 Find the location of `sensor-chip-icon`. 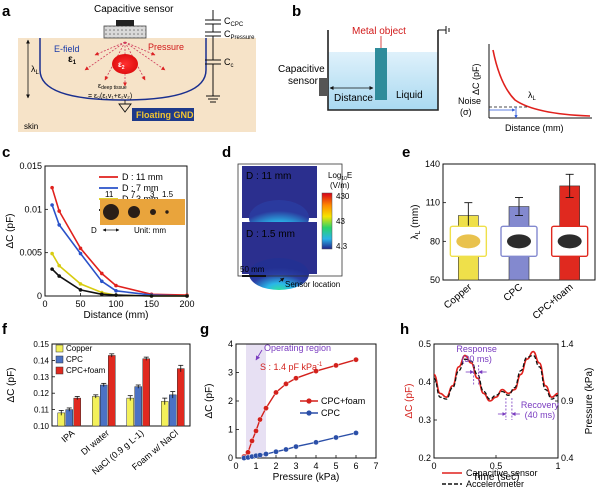

sensor-chip-icon is located at coordinates (125, 23).